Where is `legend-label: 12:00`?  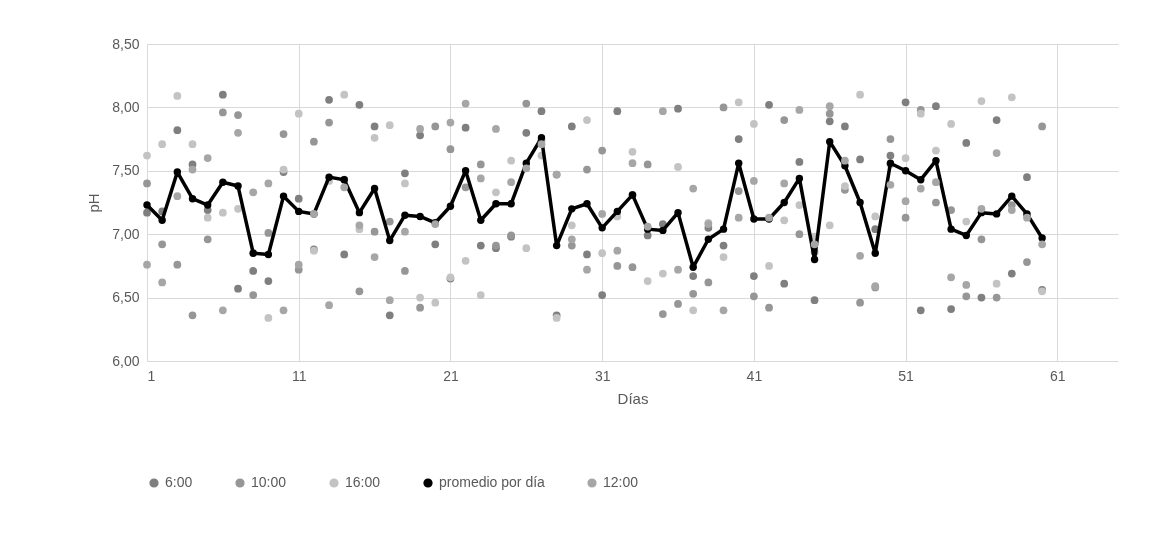 legend-label: 12:00 is located at coordinates (621, 482).